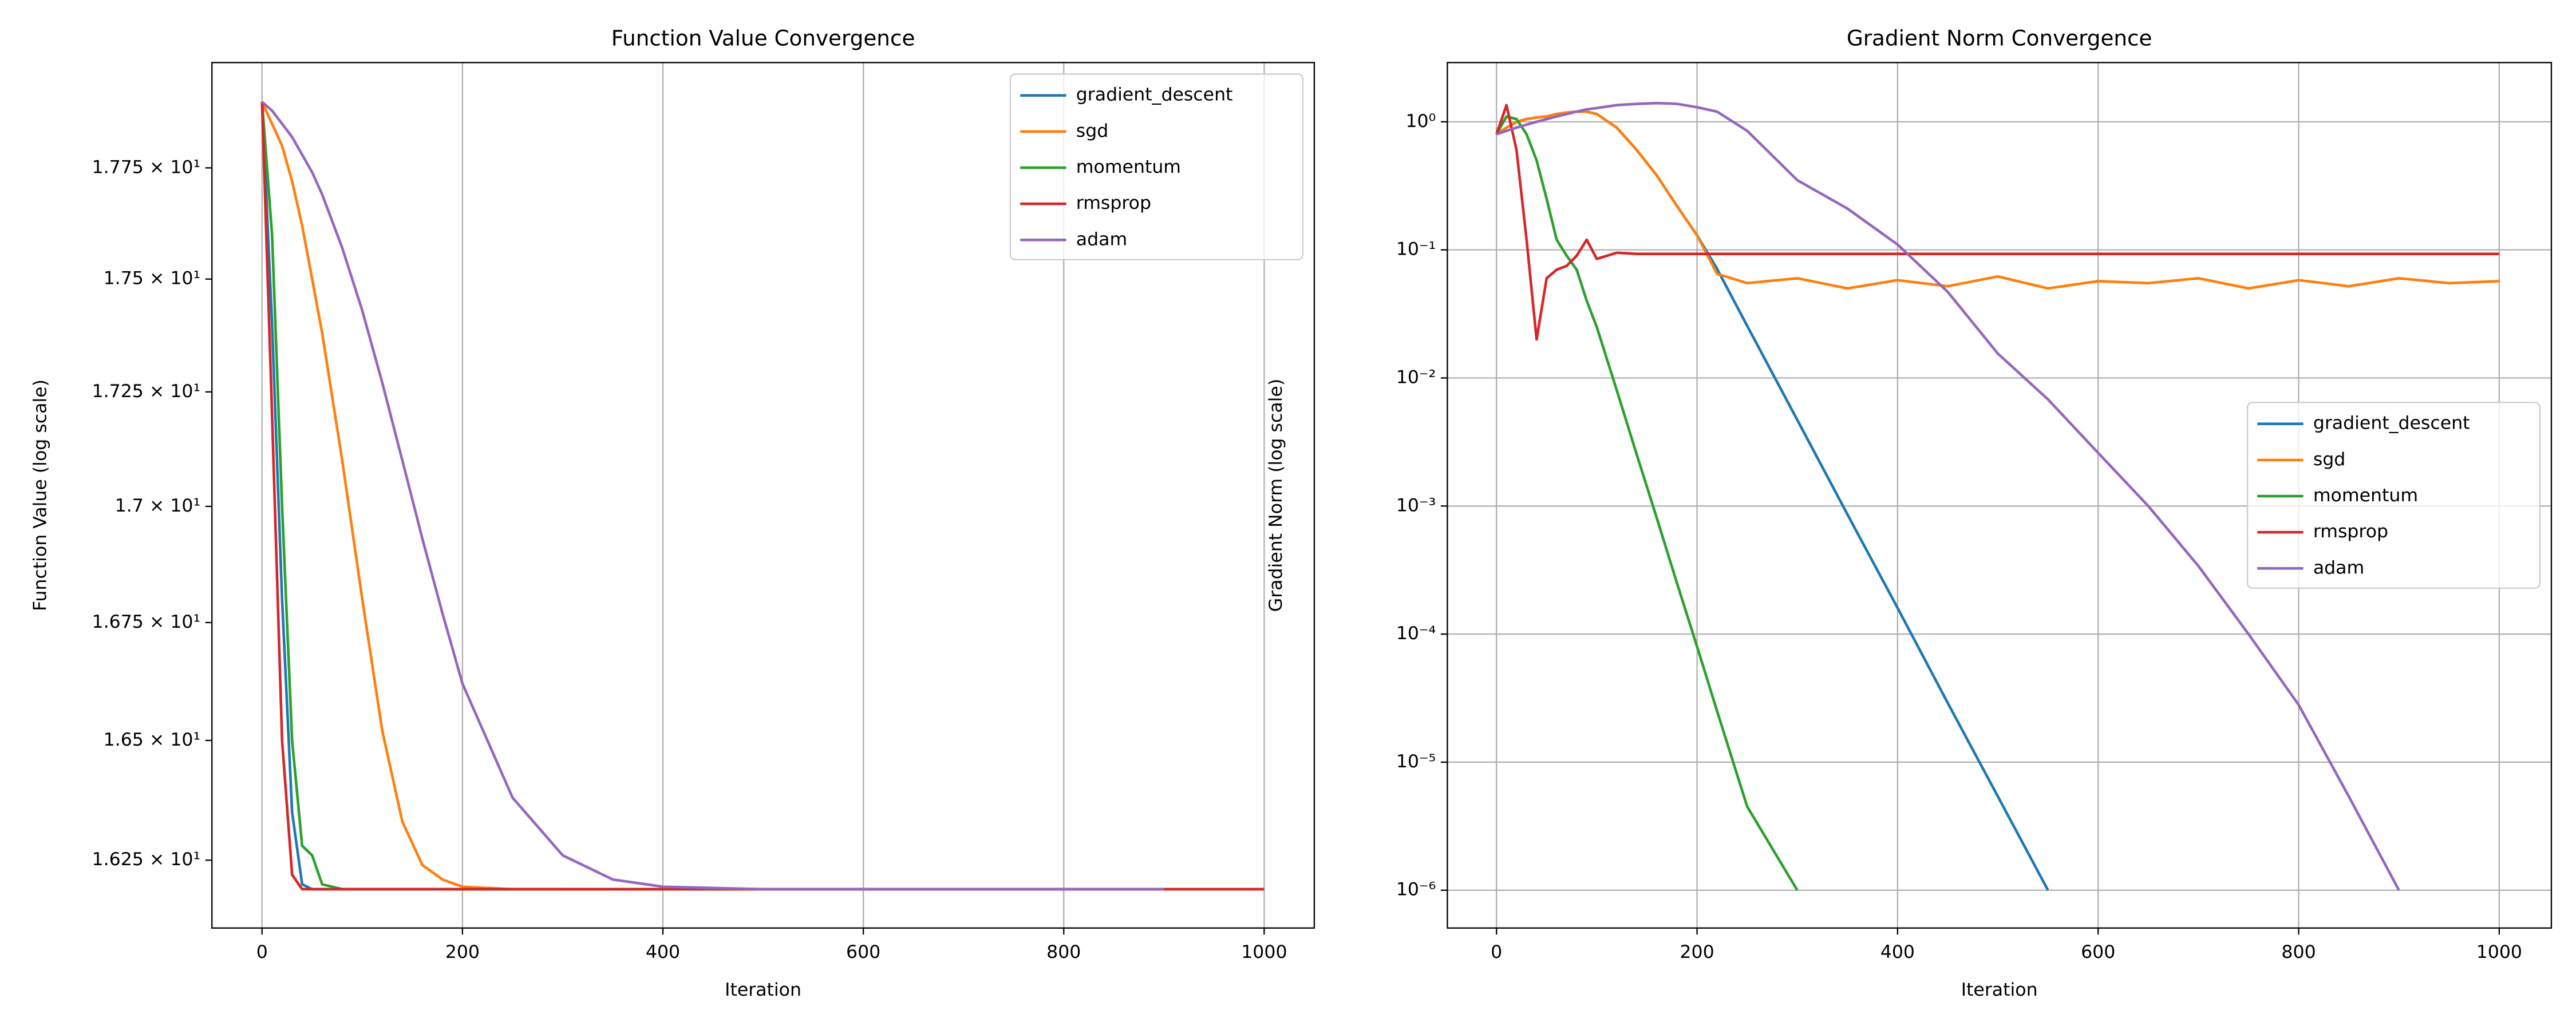  Describe the element at coordinates (146, 859) in the screenshot. I see `y-tick-label: 1.625 × 10¹` at that location.